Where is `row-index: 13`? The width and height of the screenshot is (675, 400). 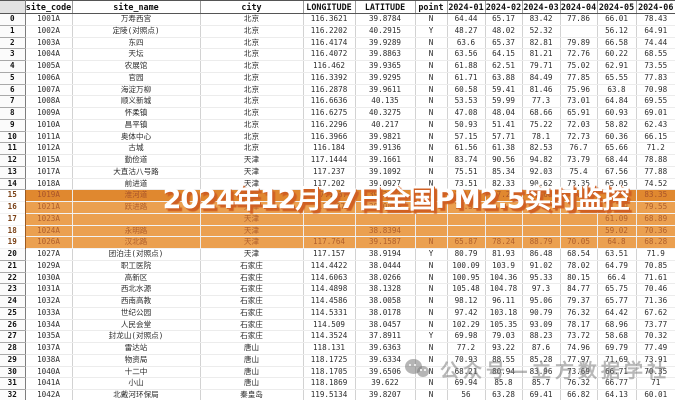 row-index: 13 is located at coordinates (13, 172).